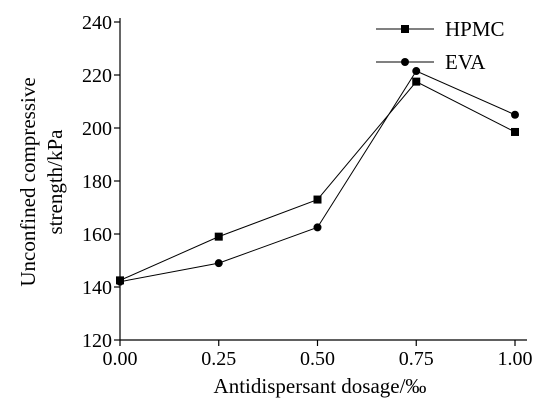 This screenshot has width=543, height=410. What do you see at coordinates (120, 359) in the screenshot?
I see `x-tick-label: 0.00` at bounding box center [120, 359].